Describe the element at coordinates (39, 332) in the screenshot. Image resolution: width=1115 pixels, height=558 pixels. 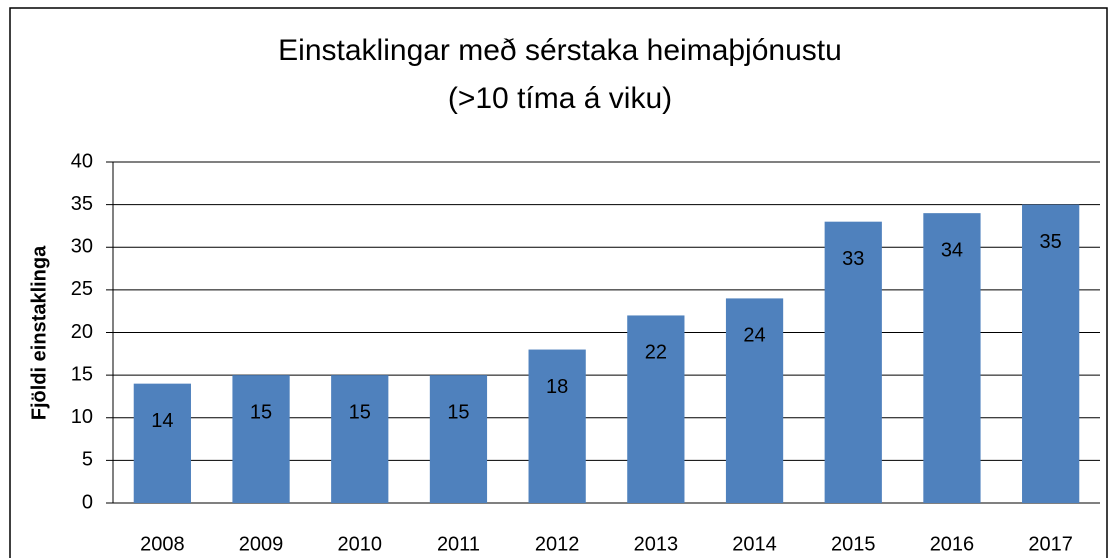
I see `y-axis-label: Fjöldi einstaklinga` at that location.